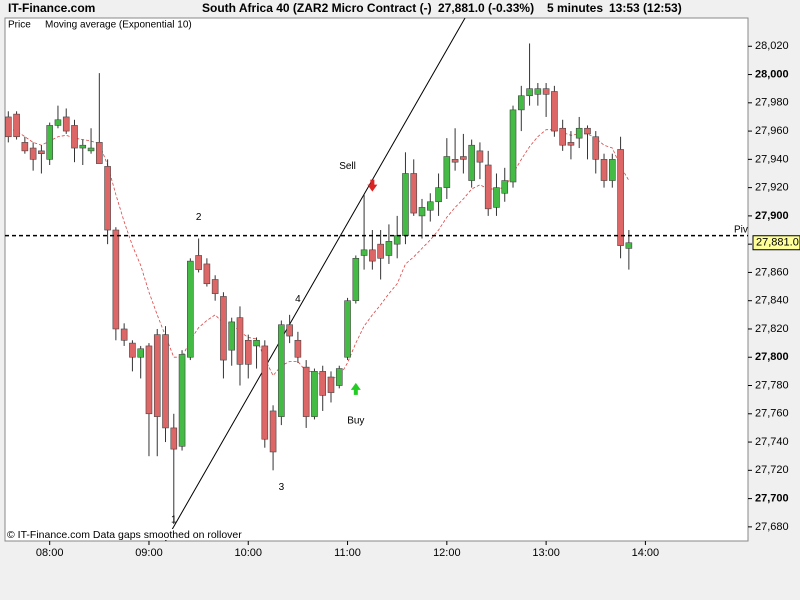 The image size is (800, 600). What do you see at coordinates (772, 74) in the screenshot?
I see `y-tick-label: 28,000` at bounding box center [772, 74].